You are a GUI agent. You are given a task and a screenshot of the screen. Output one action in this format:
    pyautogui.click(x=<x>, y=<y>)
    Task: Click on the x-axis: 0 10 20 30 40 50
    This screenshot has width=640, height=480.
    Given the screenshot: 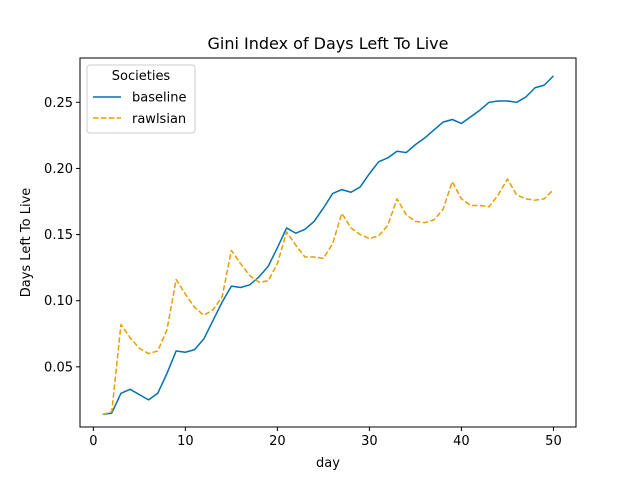 What is the action you would take?
    pyautogui.click(x=325, y=438)
    